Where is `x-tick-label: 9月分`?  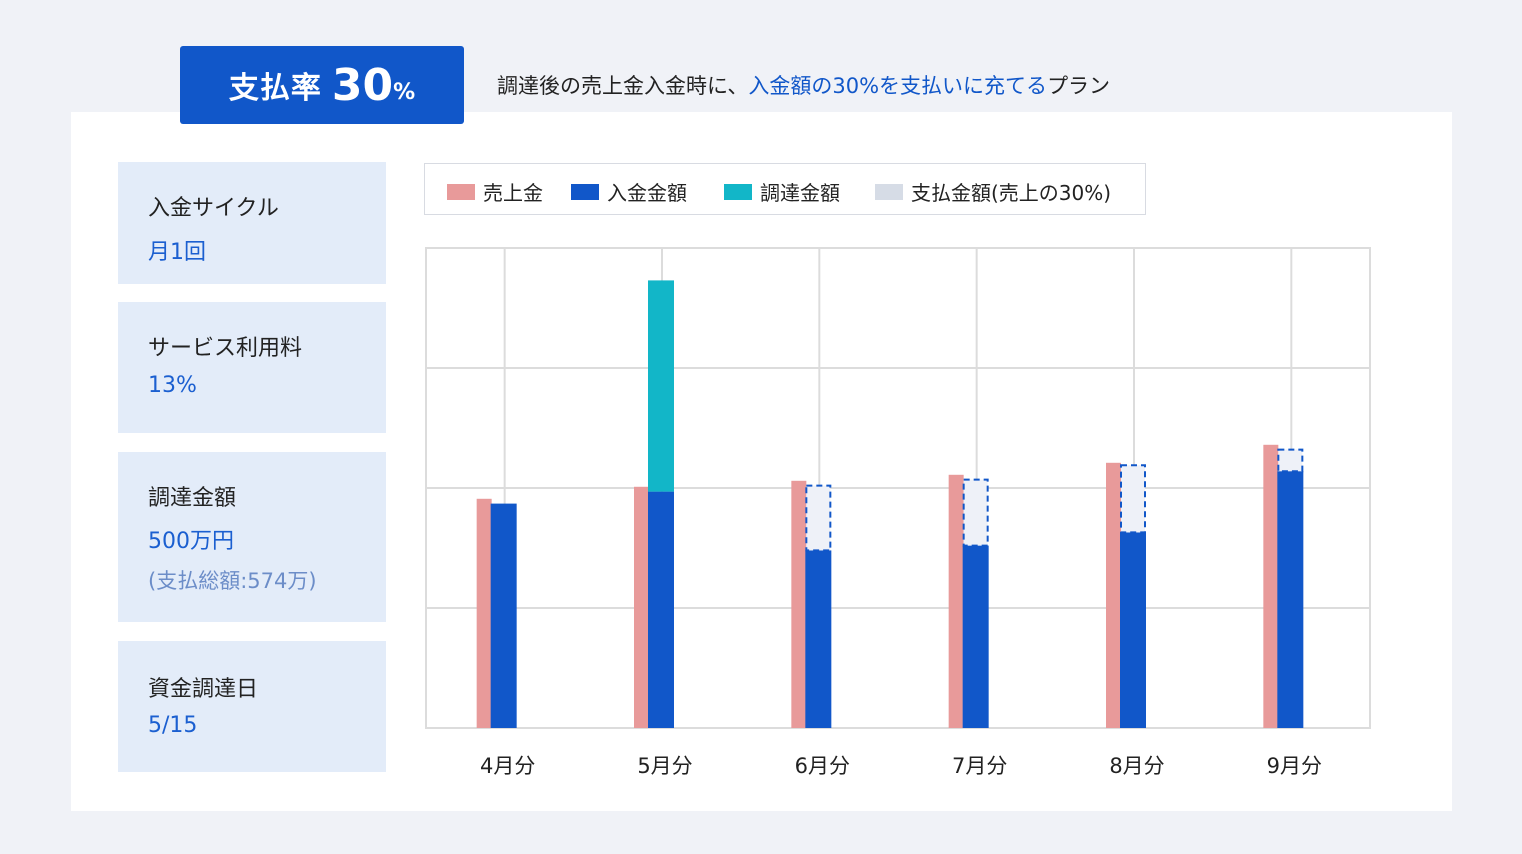 x-tick-label: 9月分 is located at coordinates (1294, 766).